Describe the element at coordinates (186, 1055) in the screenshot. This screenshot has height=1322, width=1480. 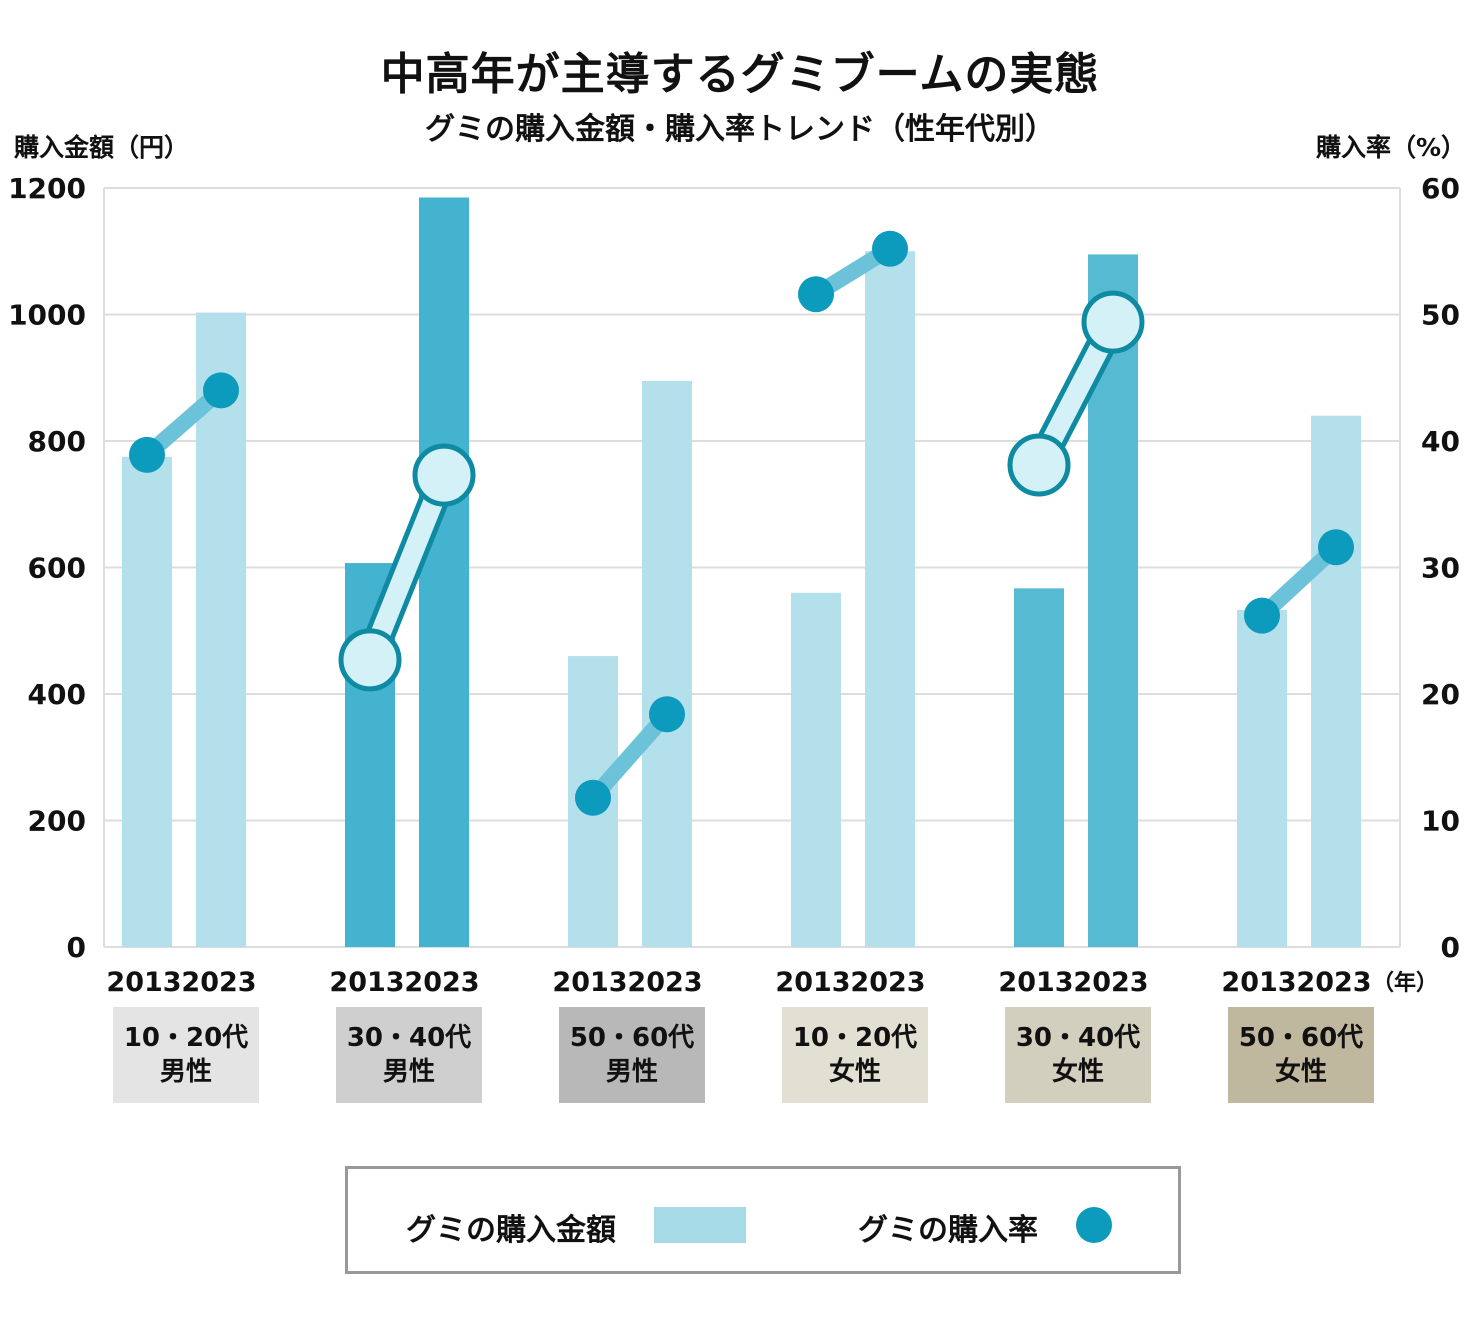
I see `group-label-box: 10・20代 男性` at that location.